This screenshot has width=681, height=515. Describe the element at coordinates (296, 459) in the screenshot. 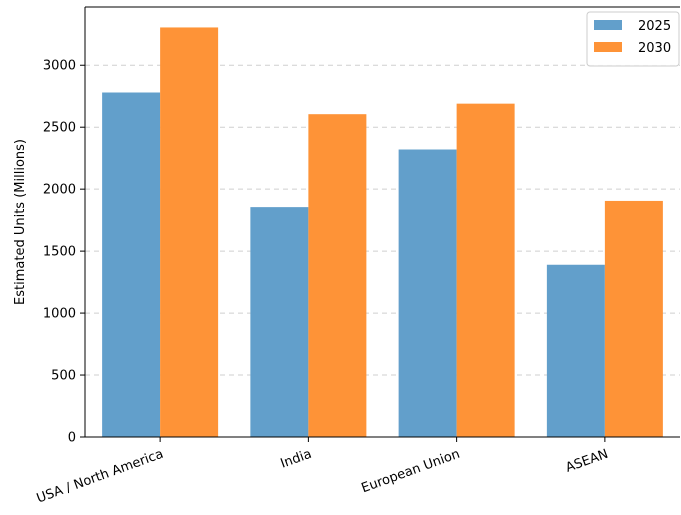

I see `x-tick-label: India` at that location.